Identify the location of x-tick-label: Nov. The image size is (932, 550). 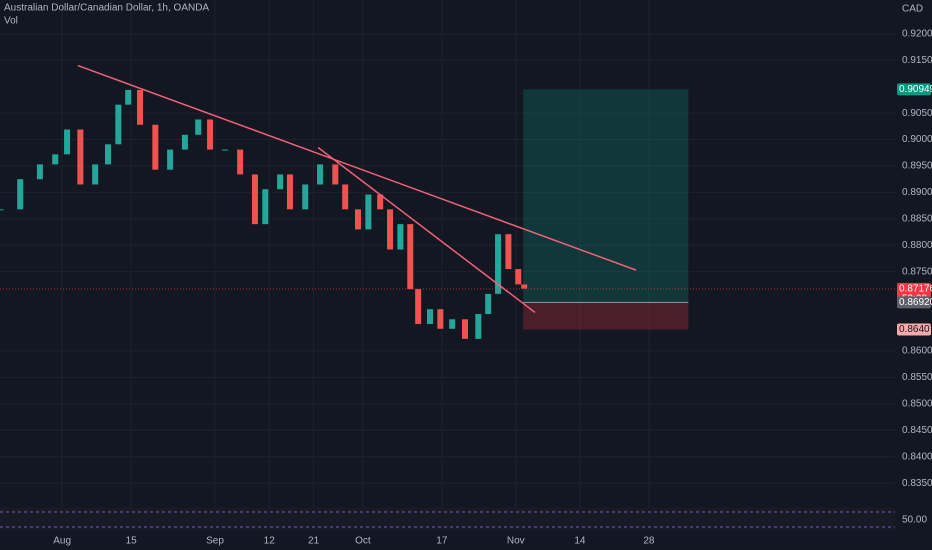
(516, 541).